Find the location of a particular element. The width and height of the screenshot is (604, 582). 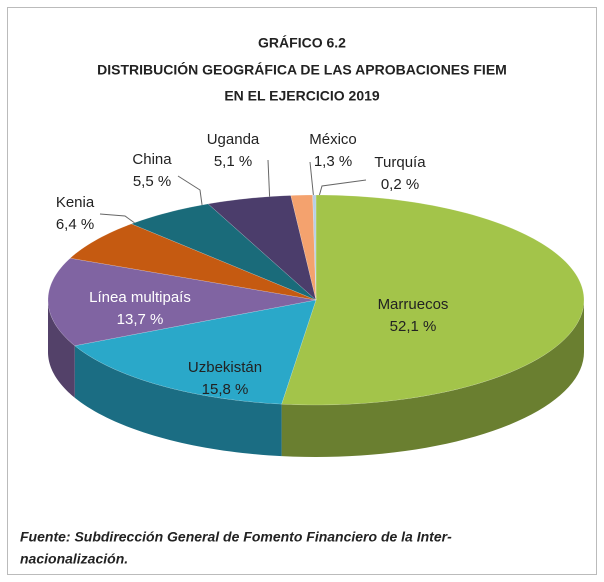

slice-label: México is located at coordinates (333, 139).